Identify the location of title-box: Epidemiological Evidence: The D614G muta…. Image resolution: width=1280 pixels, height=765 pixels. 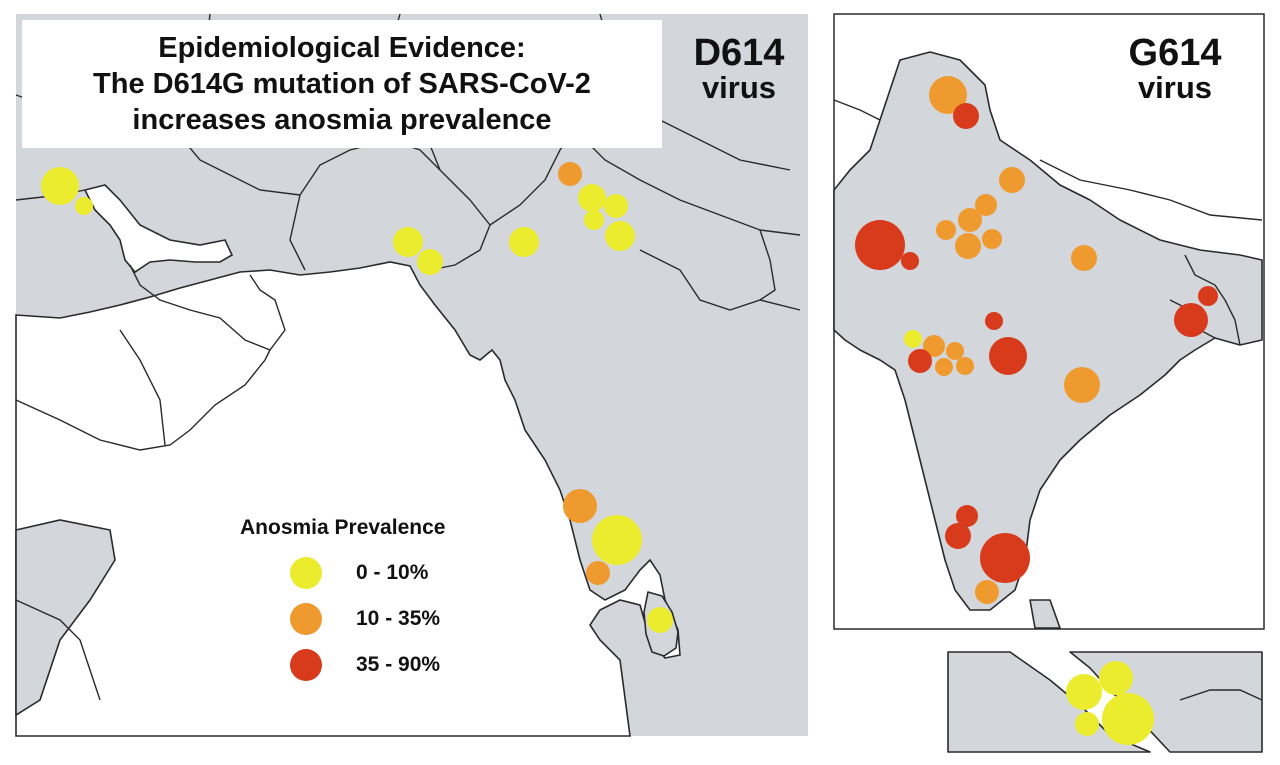
(342, 84).